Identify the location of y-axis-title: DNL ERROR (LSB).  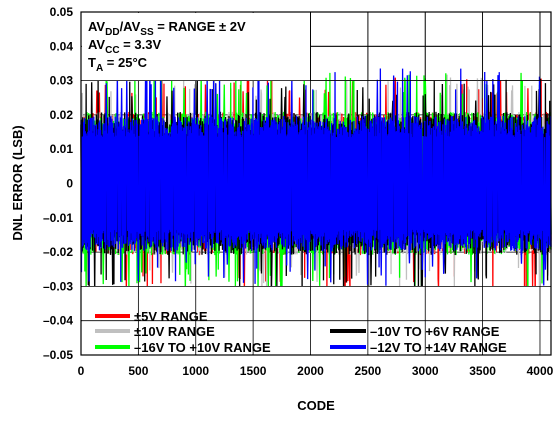
(17, 182).